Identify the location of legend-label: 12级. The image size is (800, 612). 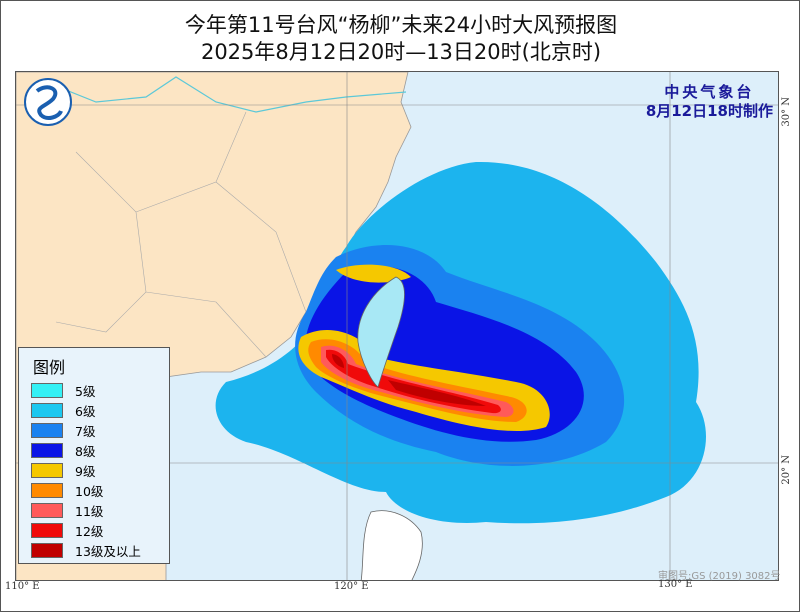
(89, 531).